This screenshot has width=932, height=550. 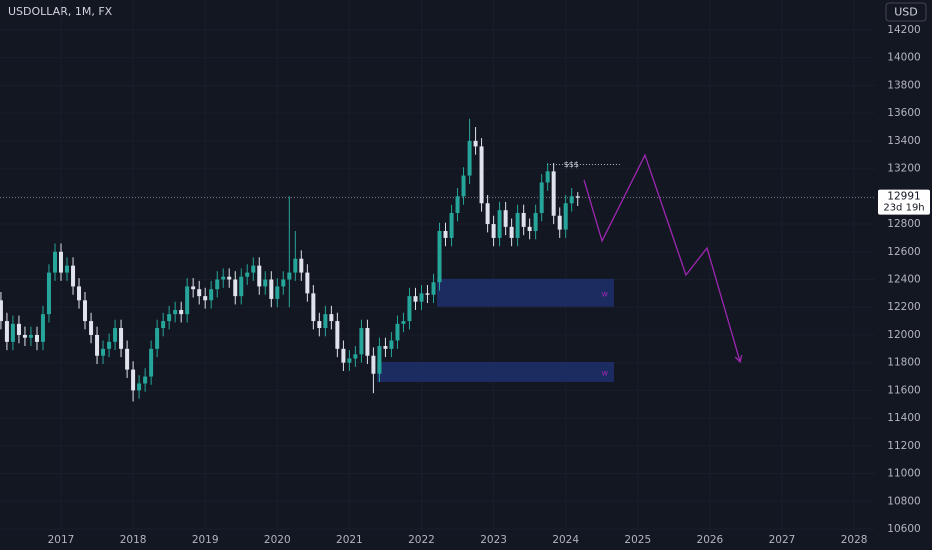 I want to click on x-tick-label: 2027, so click(x=782, y=540).